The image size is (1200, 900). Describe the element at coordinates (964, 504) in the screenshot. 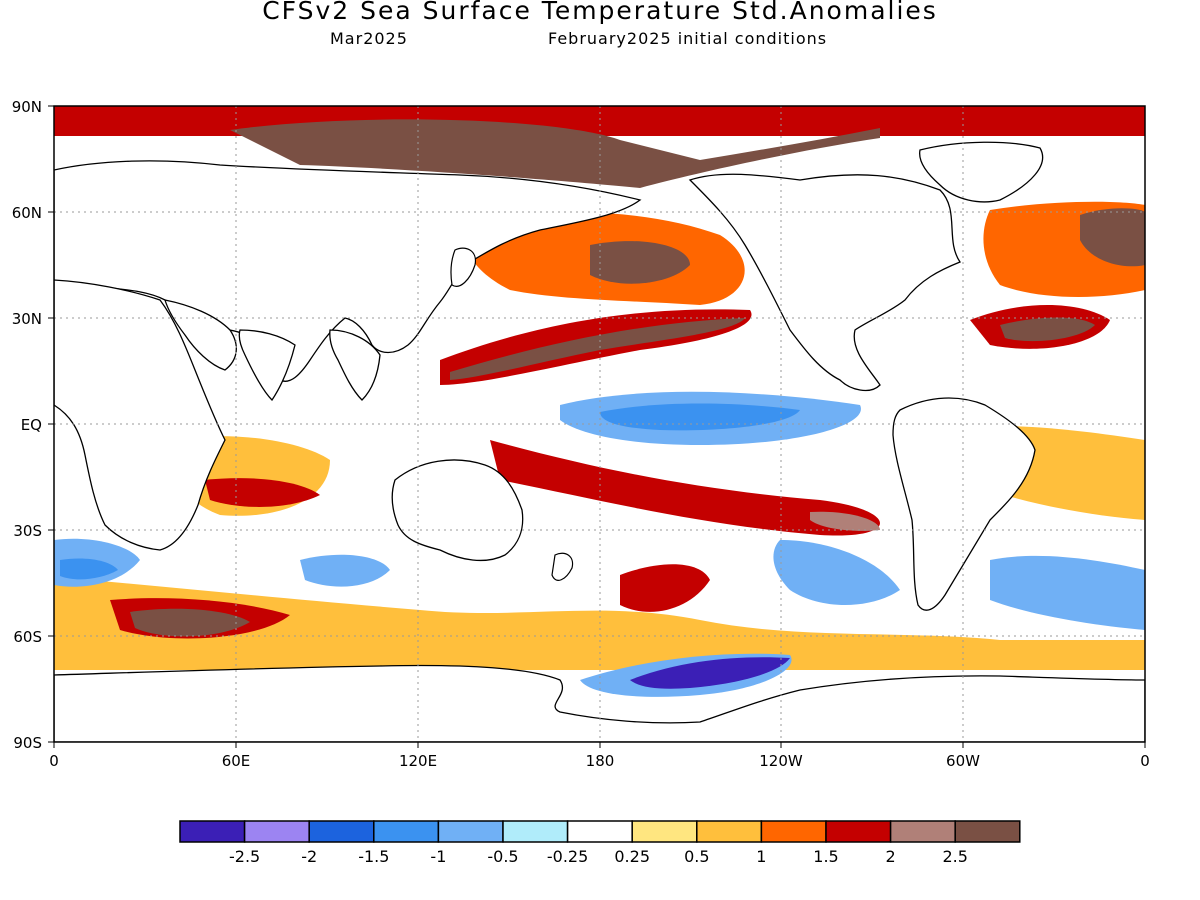

I see `south-america` at that location.